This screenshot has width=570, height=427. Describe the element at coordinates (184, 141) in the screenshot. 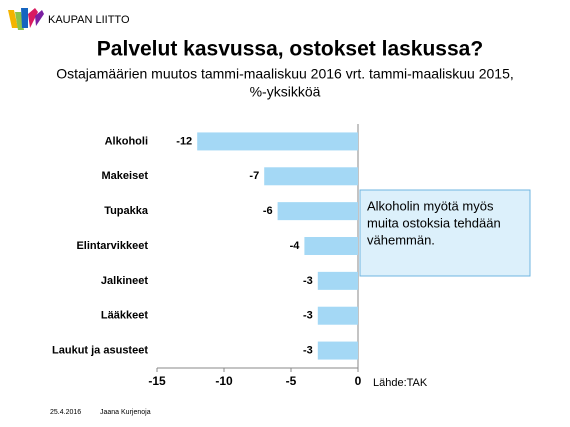

I see `value-label: -12` at that location.